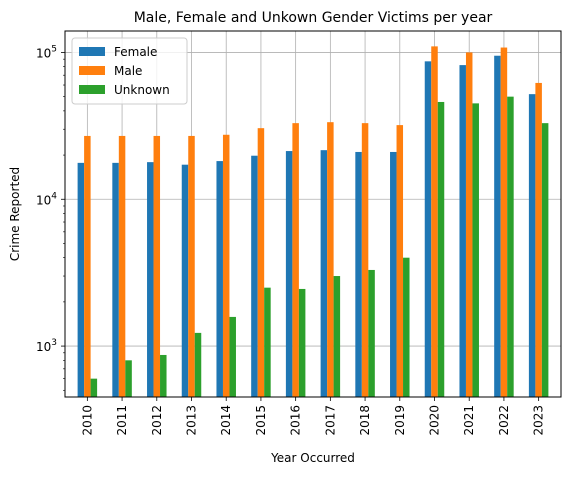 The image size is (570, 478). Describe the element at coordinates (163, 375) in the screenshot. I see `bar-unknown-2012` at that location.